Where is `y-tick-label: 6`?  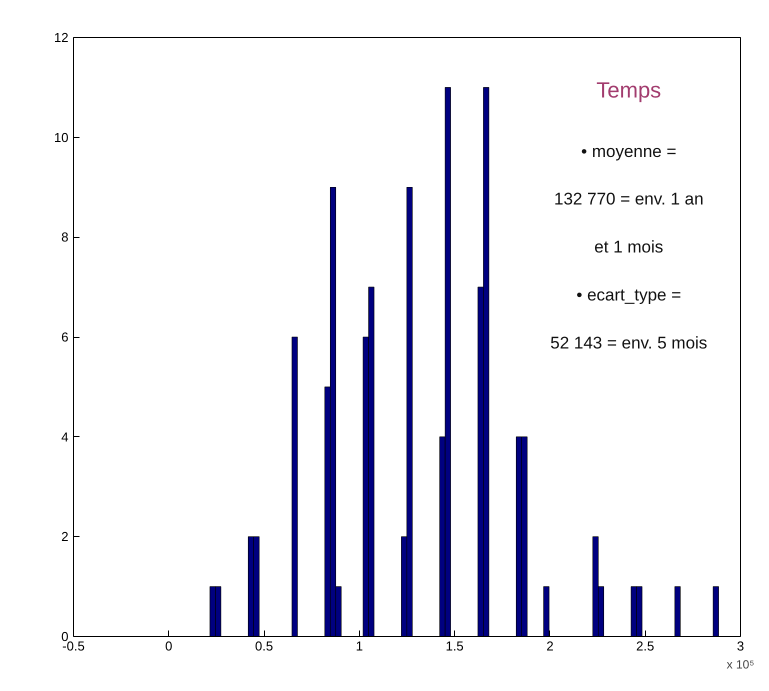 y-tick-label: 6 is located at coordinates (65, 337).